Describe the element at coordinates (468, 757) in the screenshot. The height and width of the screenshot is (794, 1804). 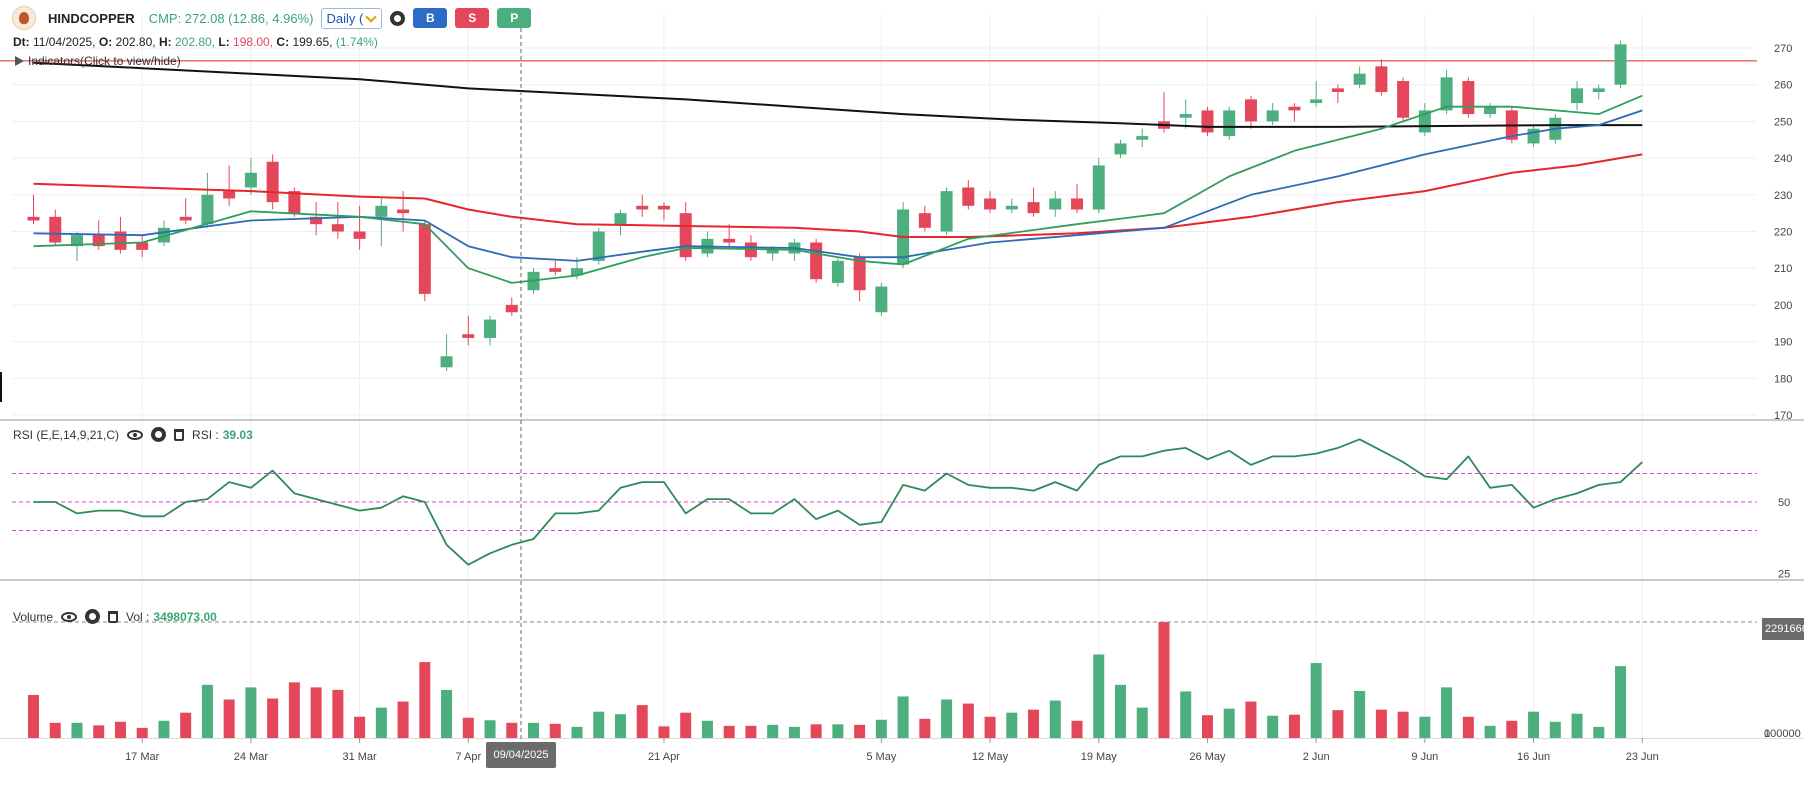
I see `x-tick-label: 7 Apr` at that location.